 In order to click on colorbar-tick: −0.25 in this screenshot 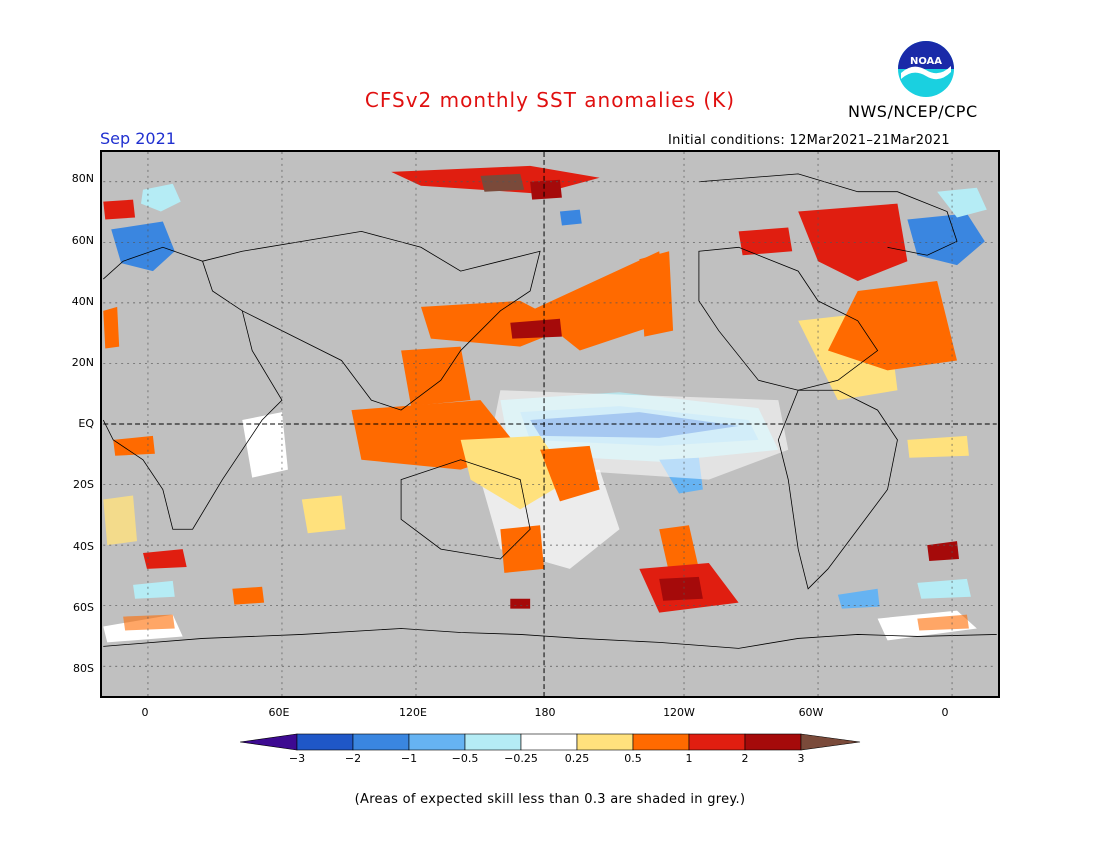, I will do `click(521, 758)`.